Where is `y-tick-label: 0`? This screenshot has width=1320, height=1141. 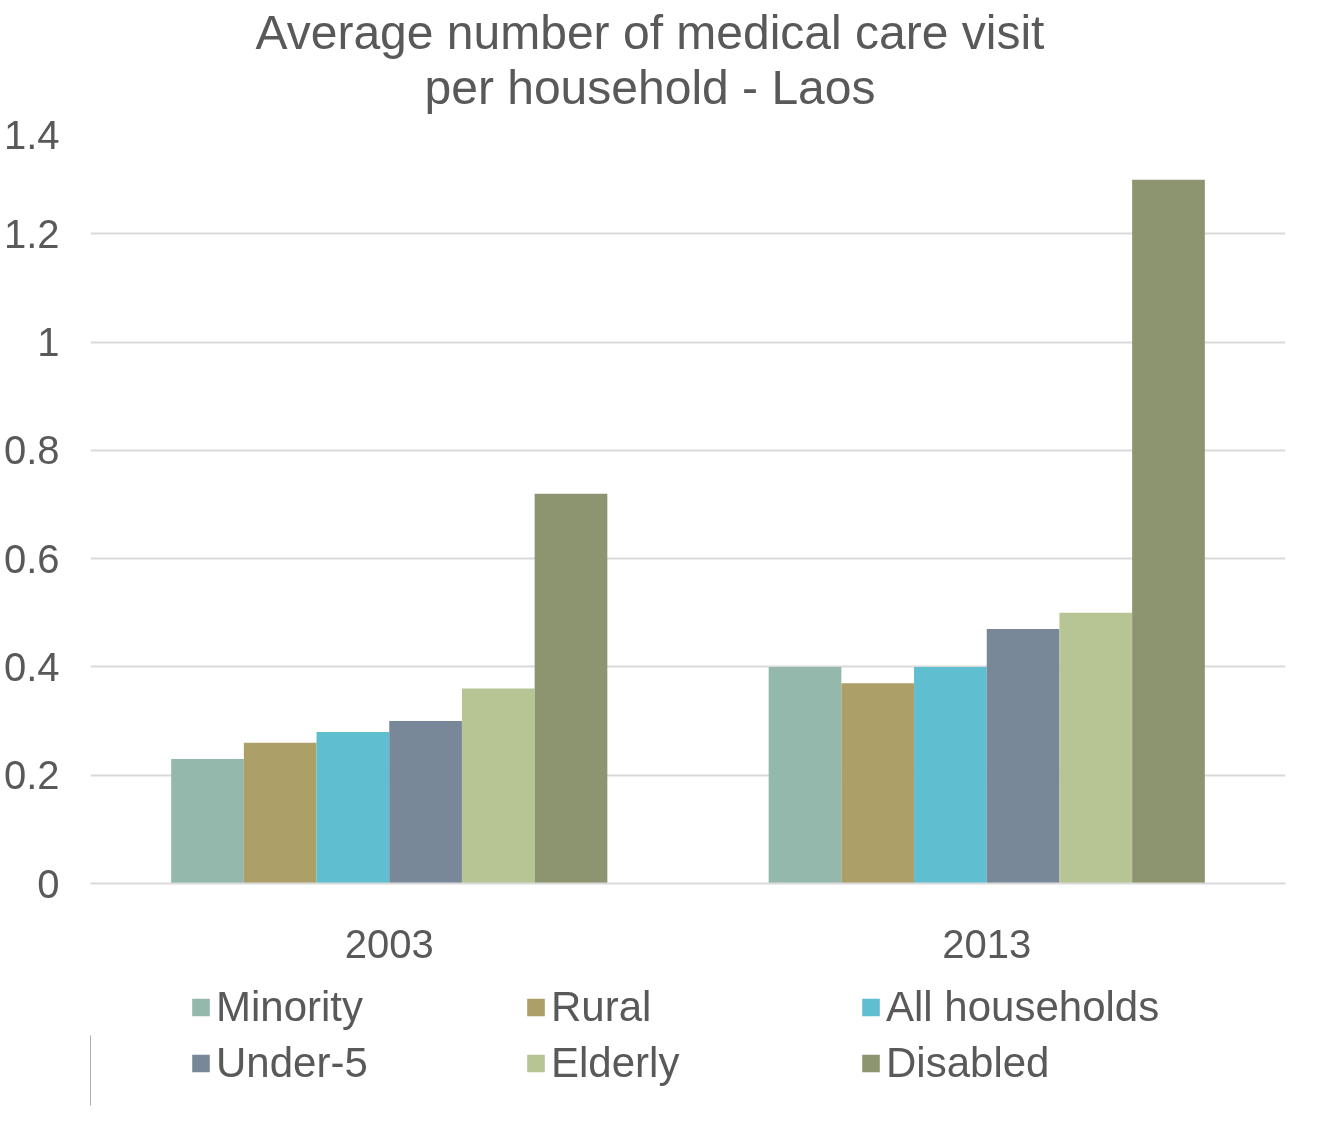
y-tick-label: 0 is located at coordinates (48, 883).